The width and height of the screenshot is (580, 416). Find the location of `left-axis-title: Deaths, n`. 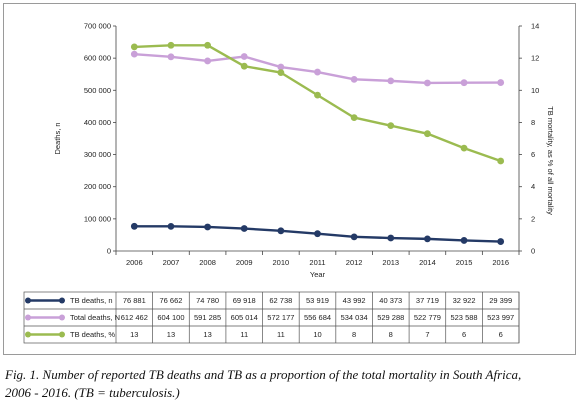

left-axis-title: Deaths, n is located at coordinates (57, 138).